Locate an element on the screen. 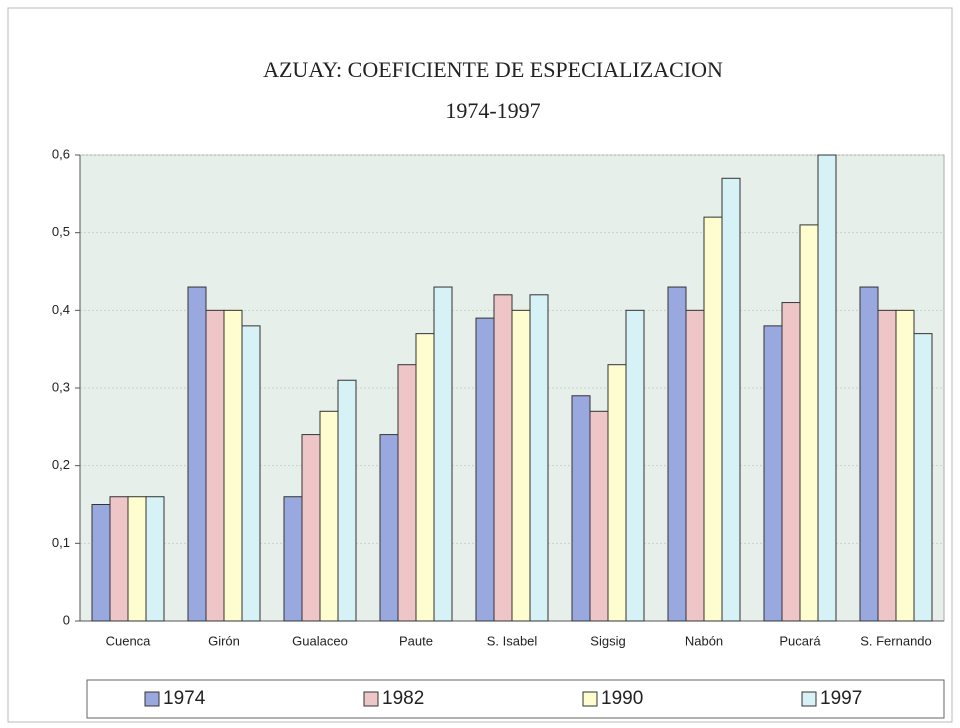 The height and width of the screenshot is (728, 960). y-tick-label: 0,6 is located at coordinates (61, 153).